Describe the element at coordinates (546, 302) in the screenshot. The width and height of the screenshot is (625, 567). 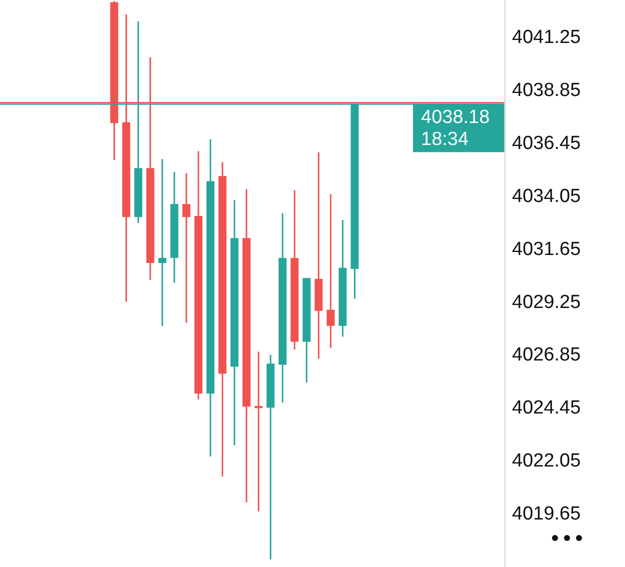
I see `y-tick-label: 4029.25` at that location.